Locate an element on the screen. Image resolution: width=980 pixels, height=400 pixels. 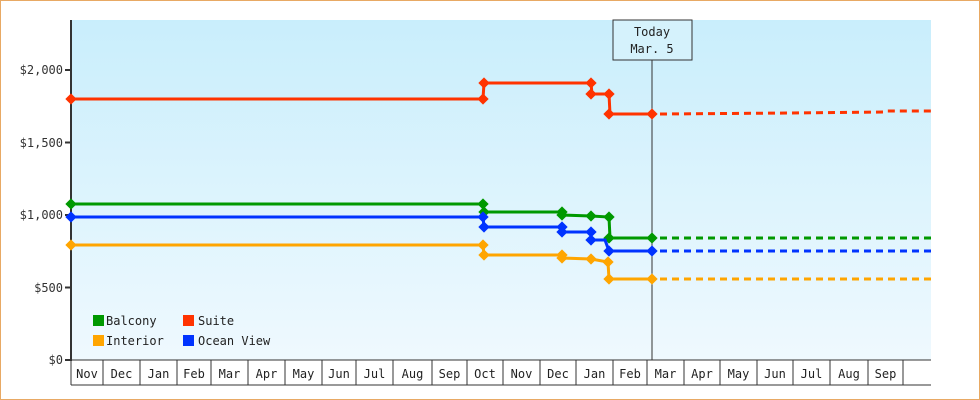
series-interior is located at coordinates (498, 262).